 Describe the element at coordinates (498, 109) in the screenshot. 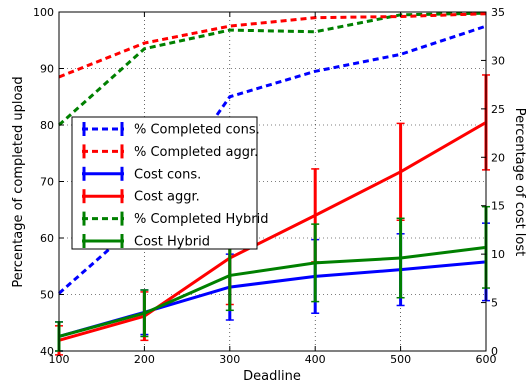

I see `y2-tick-label: 25` at that location.